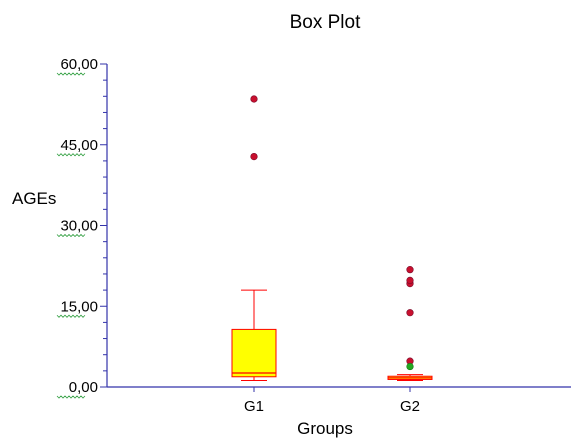 This screenshot has width=573, height=439. Describe the element at coordinates (79, 145) in the screenshot. I see `y-tick-label: 45,00` at that location.